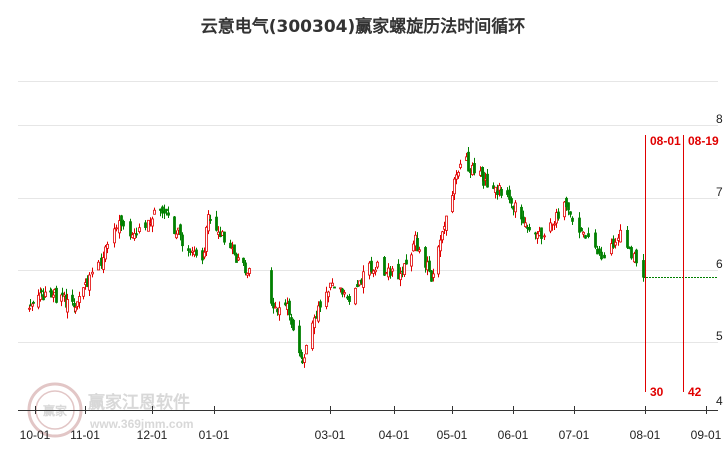 This screenshot has height=450, width=726. Describe the element at coordinates (574, 435) in the screenshot. I see `x-tick-label: 07-01` at that location.